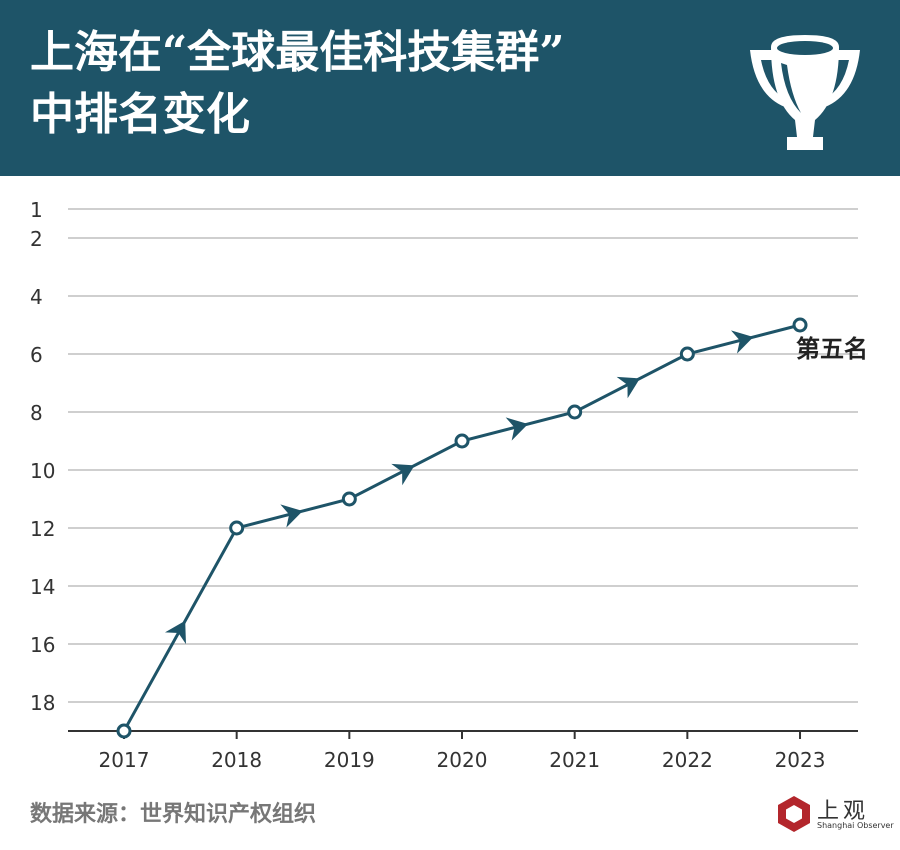 The image size is (900, 850). I want to click on y-tick-label: 10, so click(42, 471).